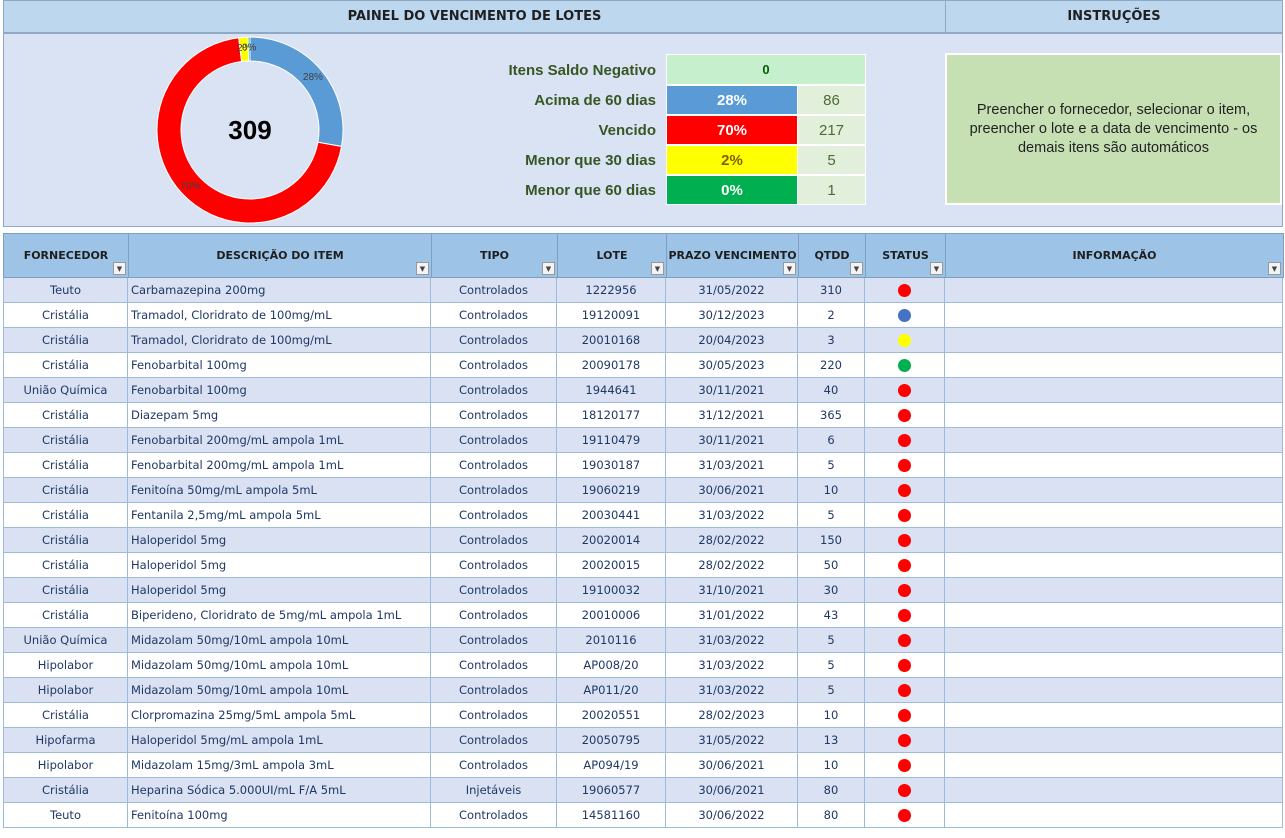 This screenshot has width=1285, height=838. I want to click on column-header: TIPO ▼, so click(494, 255).